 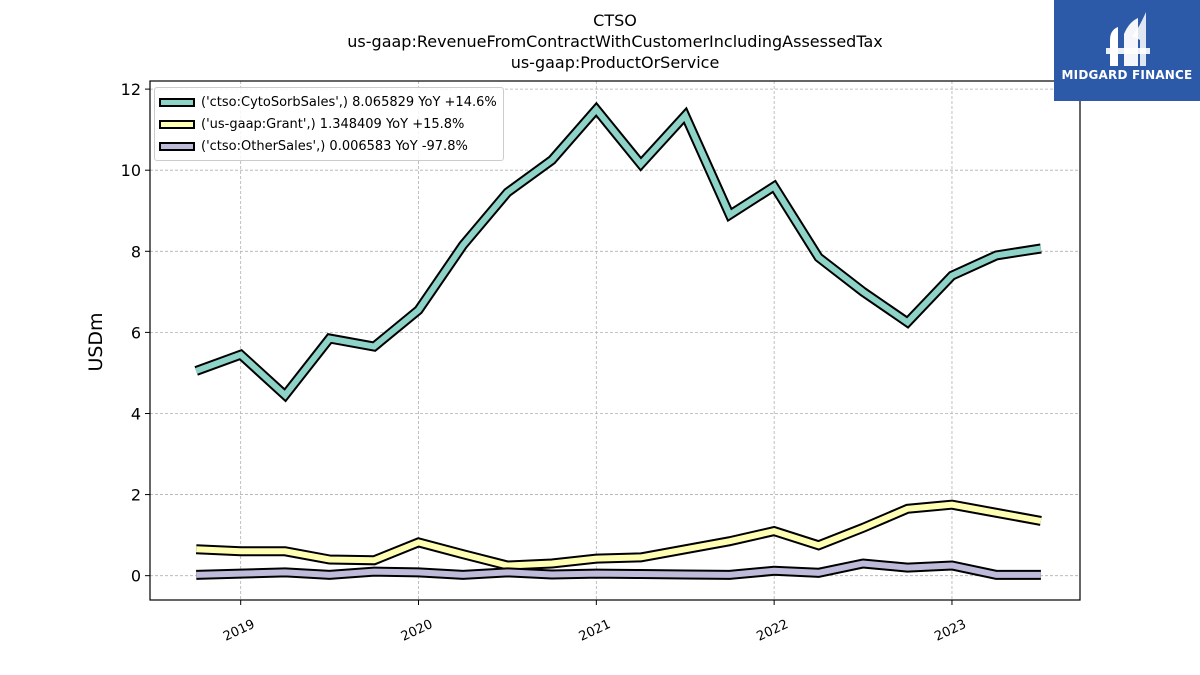 I want to click on legend-entry: ('ctso:OtherSales',) 0.006583 YoY -97.8%, so click(x=328, y=146).